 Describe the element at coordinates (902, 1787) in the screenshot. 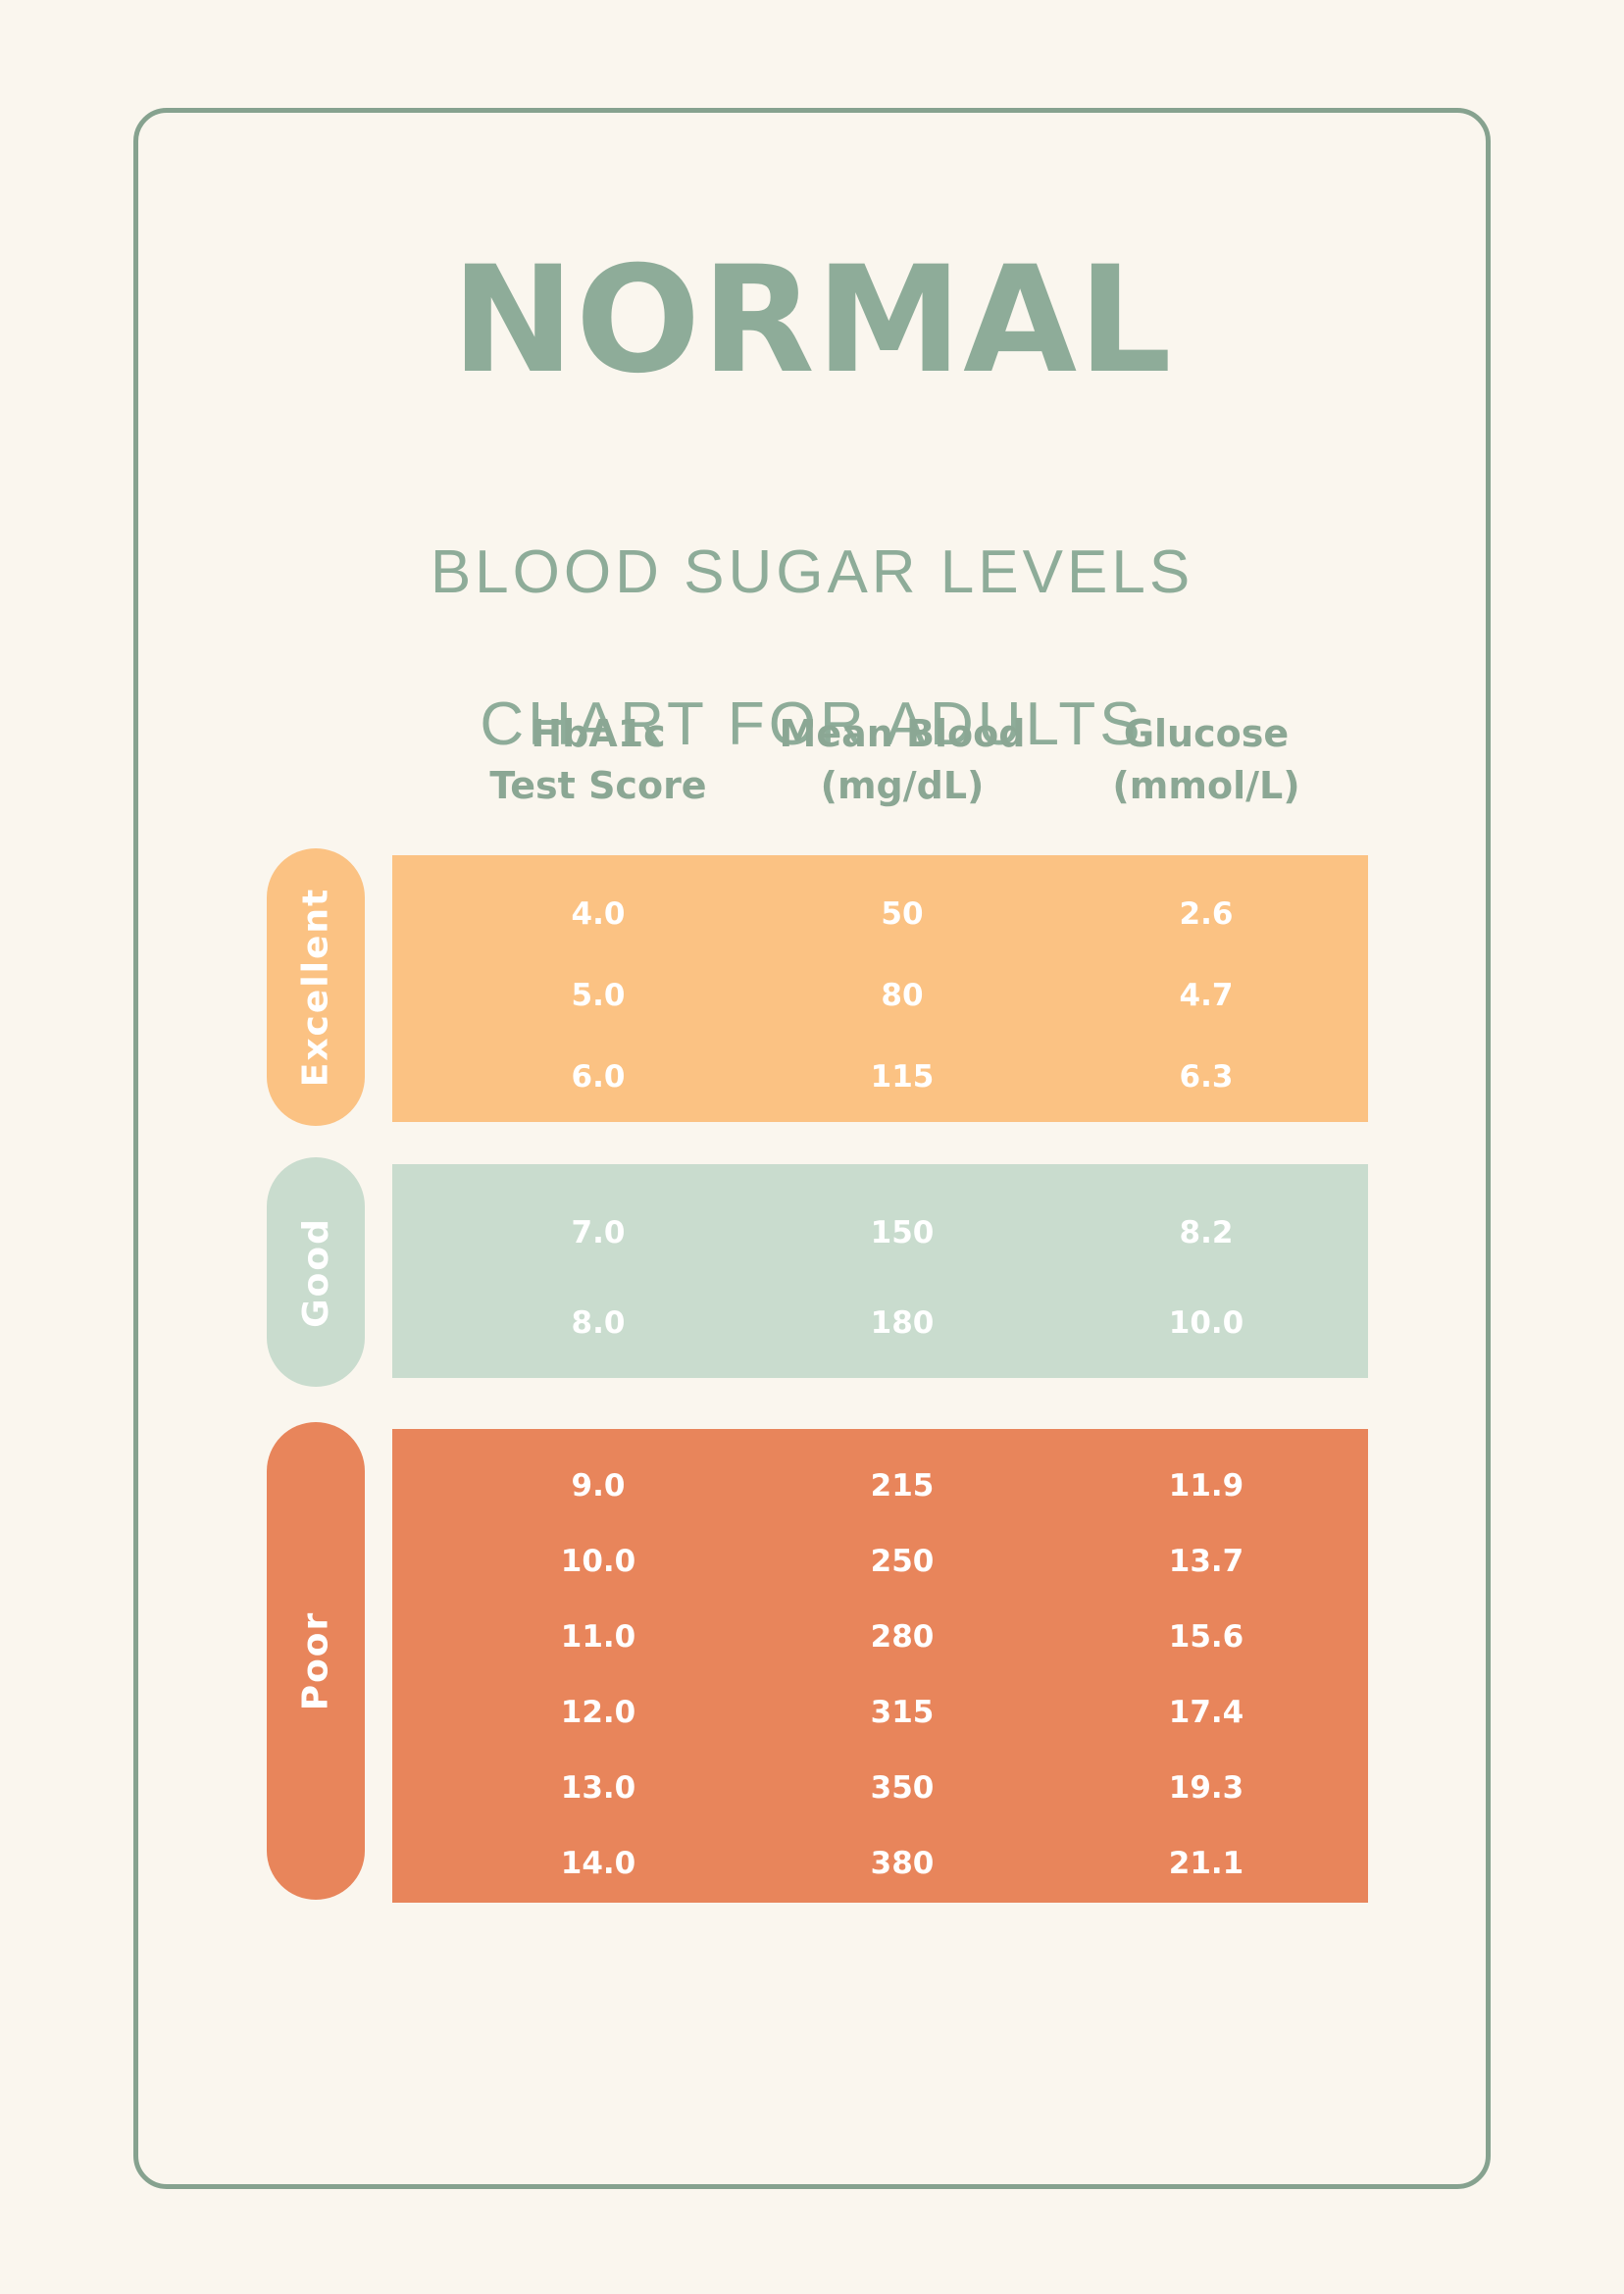

I see `cell-mean-blood: 350` at that location.